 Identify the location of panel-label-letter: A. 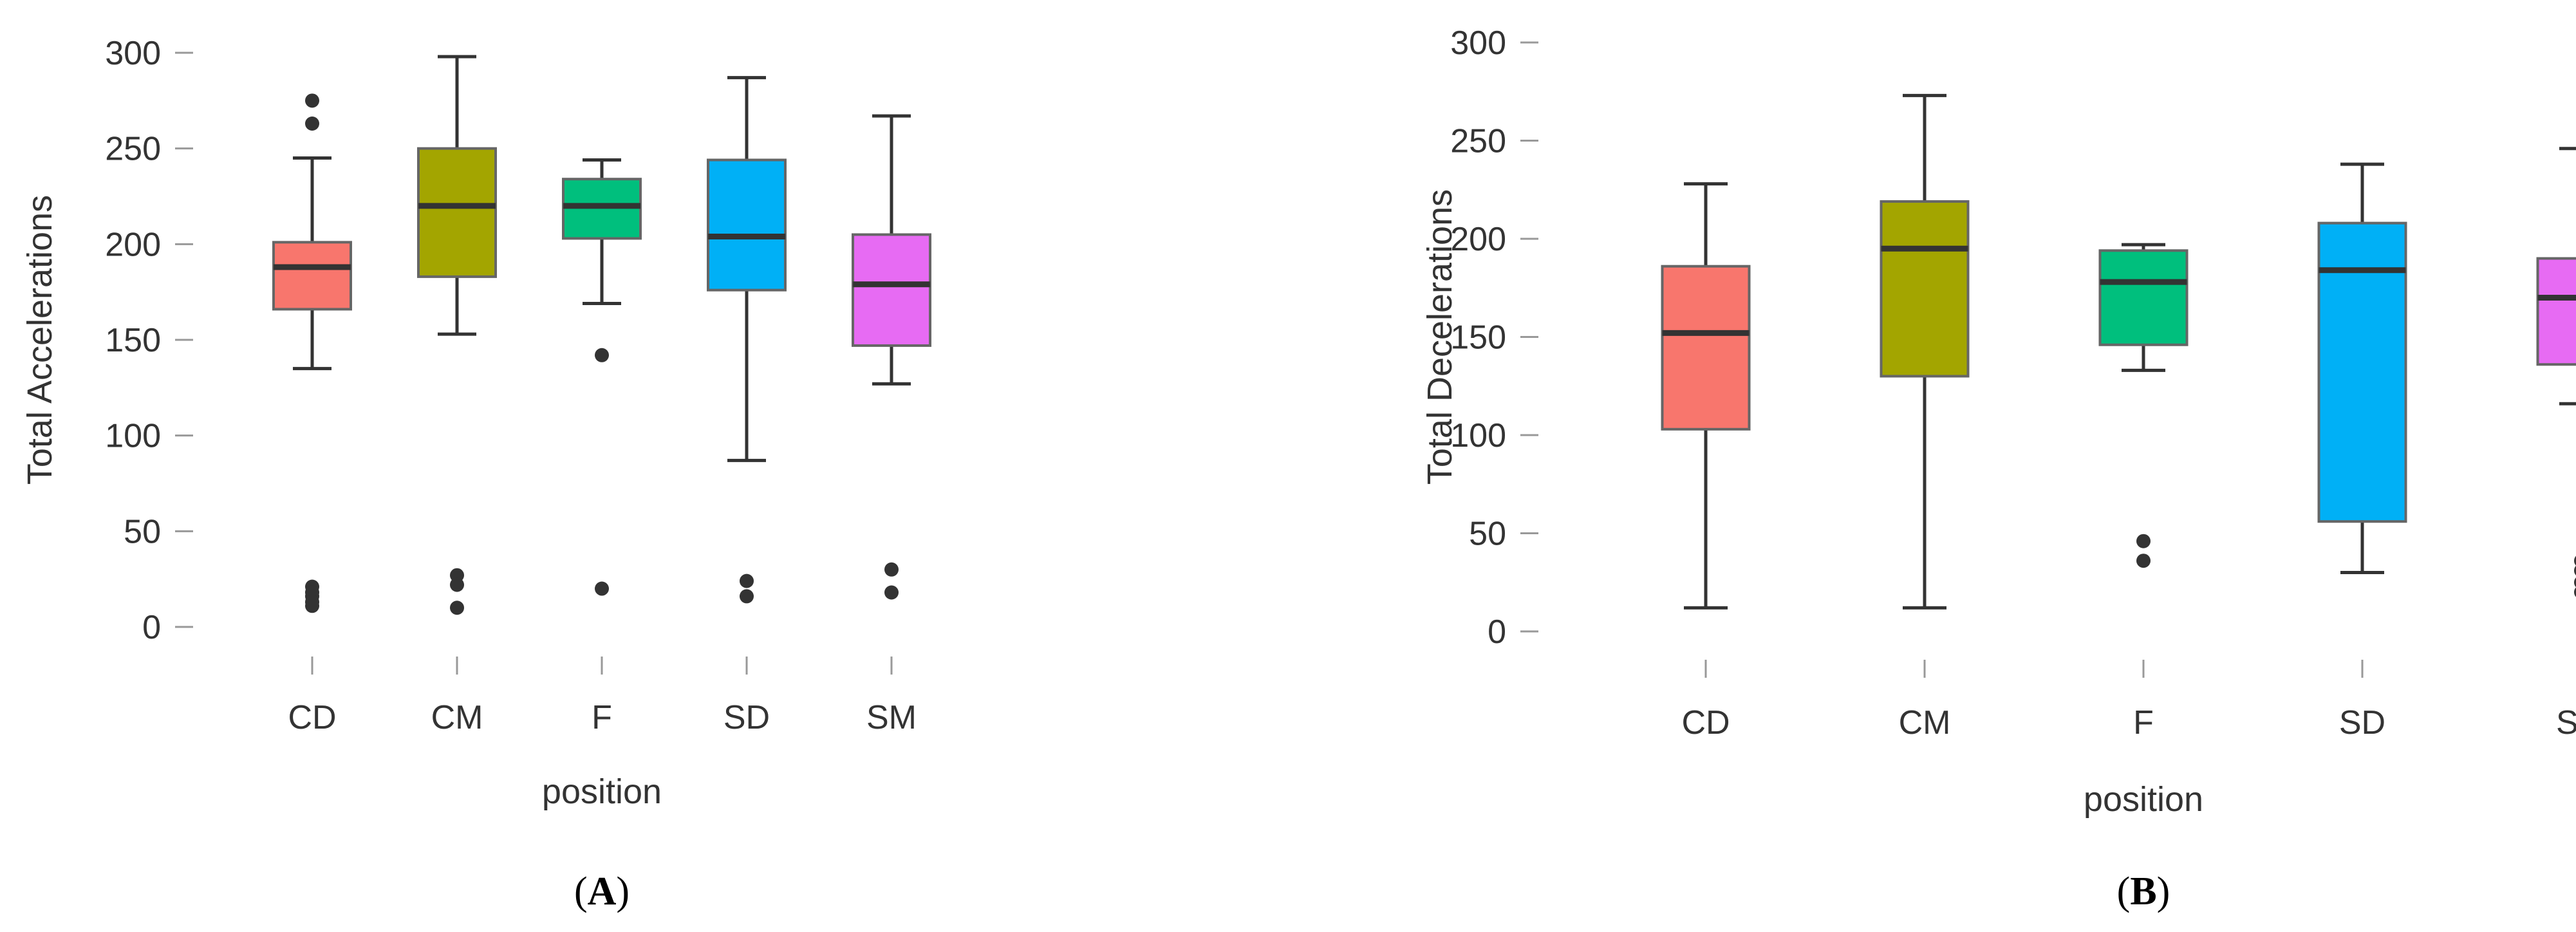
(602, 891).